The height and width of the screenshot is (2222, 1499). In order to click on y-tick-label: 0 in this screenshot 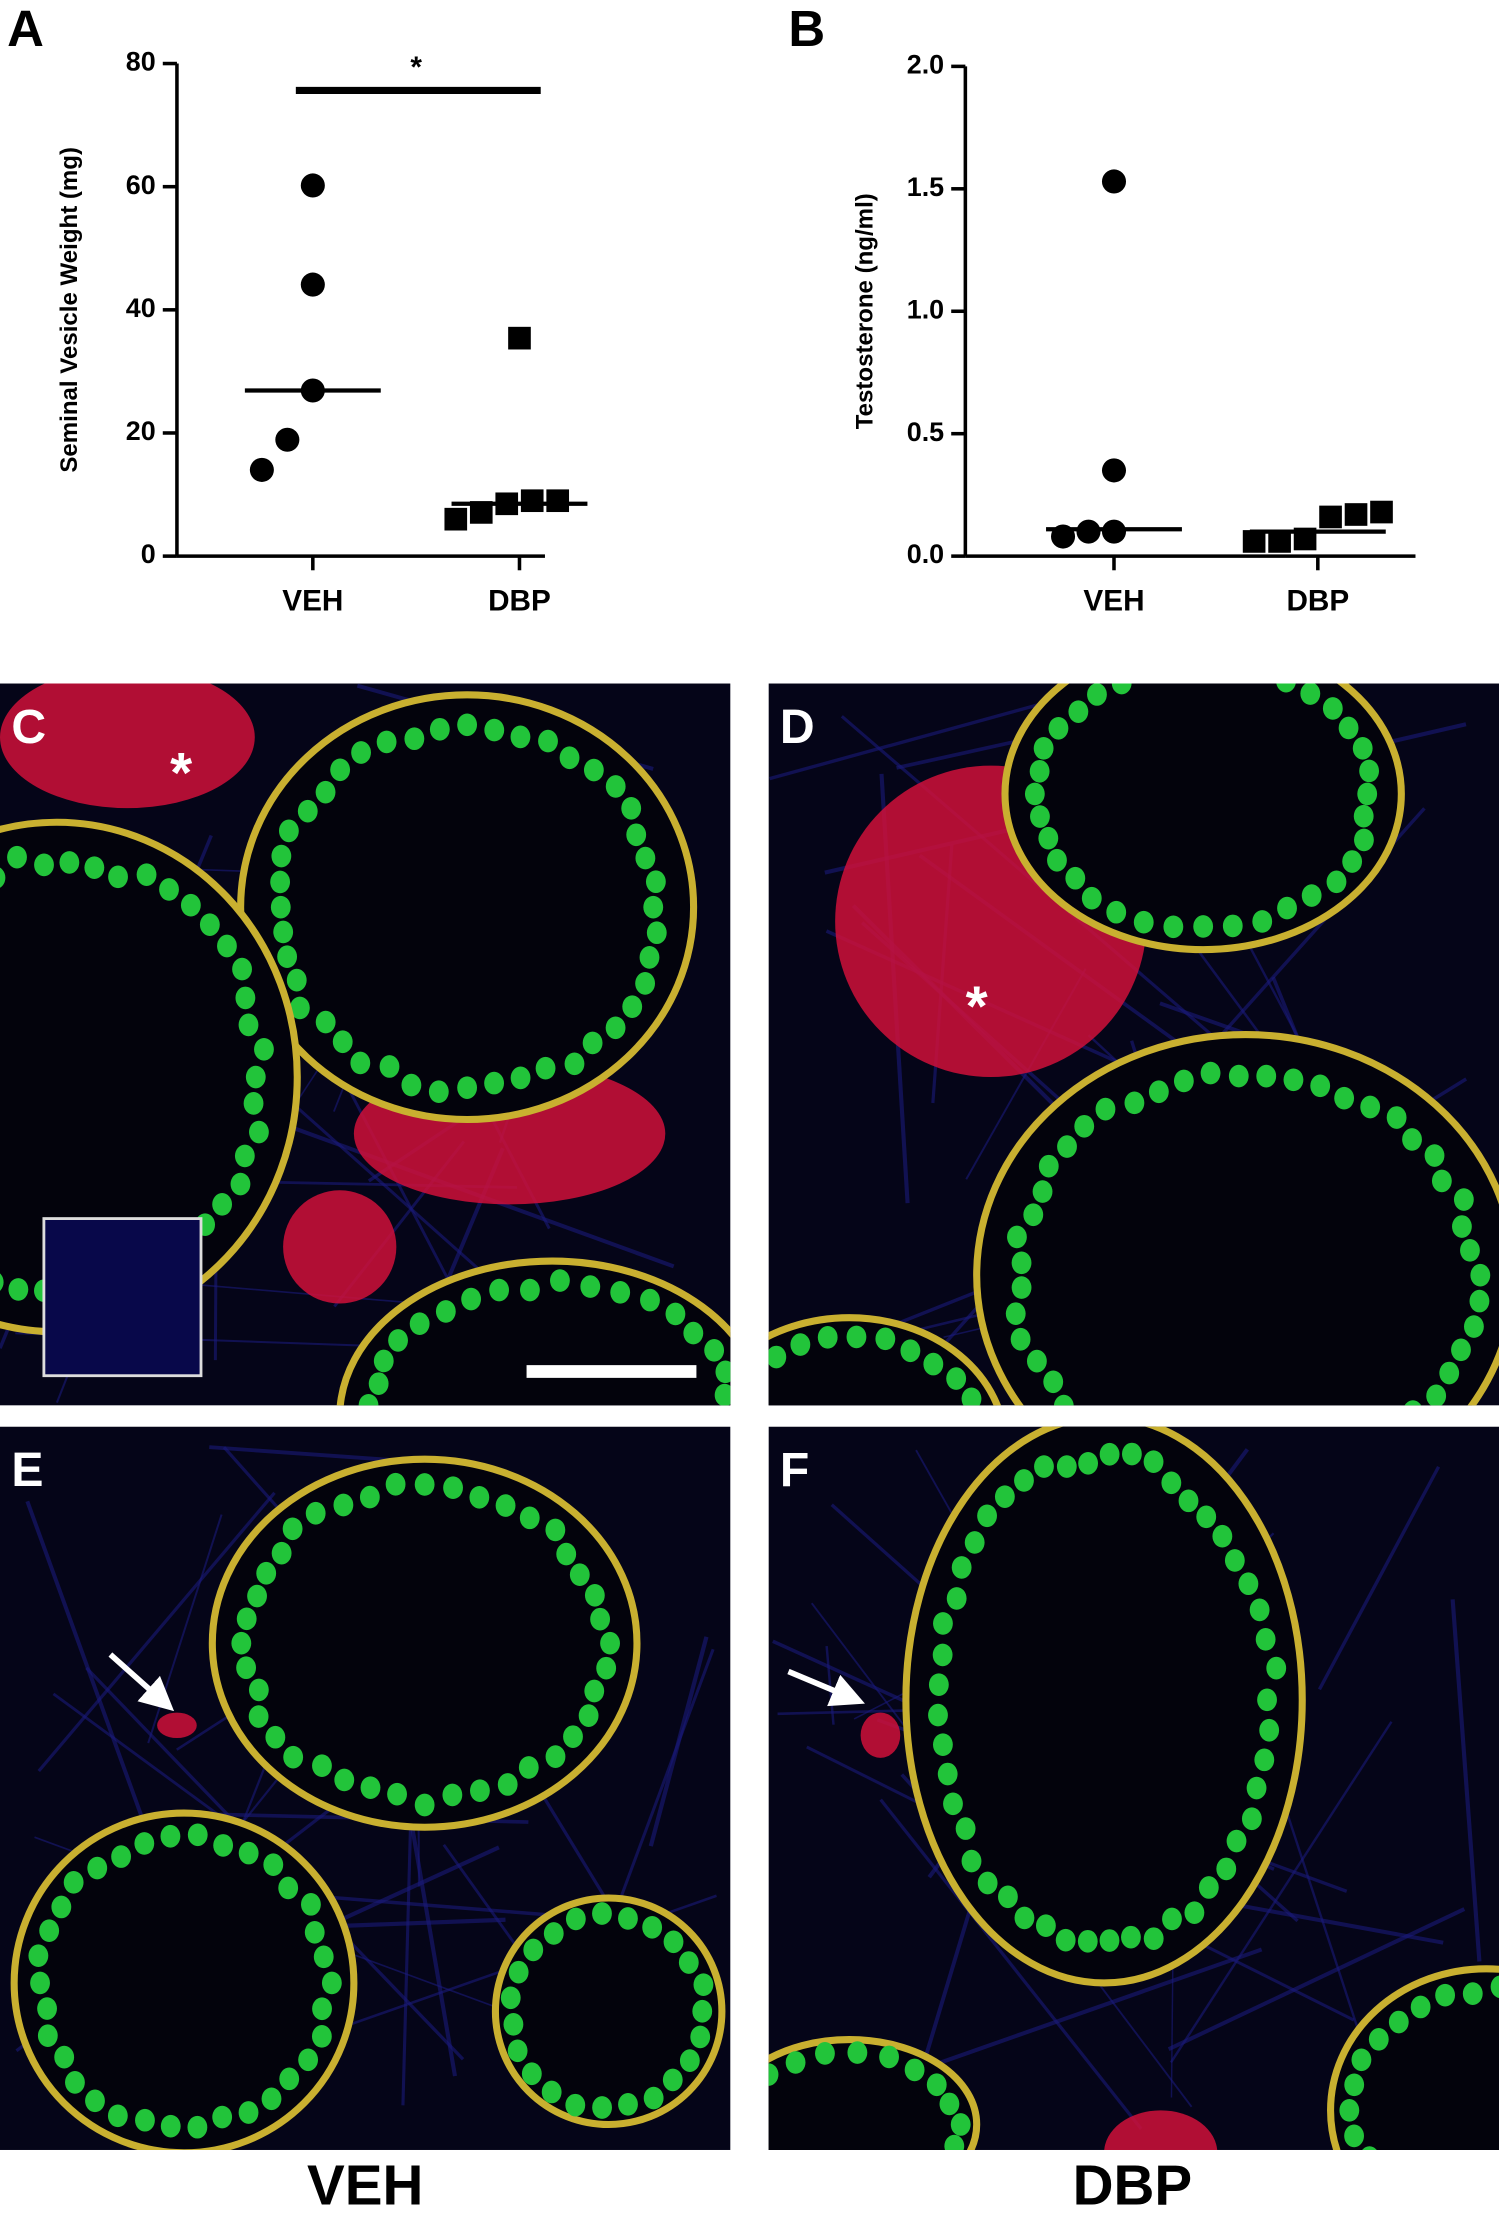, I will do `click(148, 554)`.